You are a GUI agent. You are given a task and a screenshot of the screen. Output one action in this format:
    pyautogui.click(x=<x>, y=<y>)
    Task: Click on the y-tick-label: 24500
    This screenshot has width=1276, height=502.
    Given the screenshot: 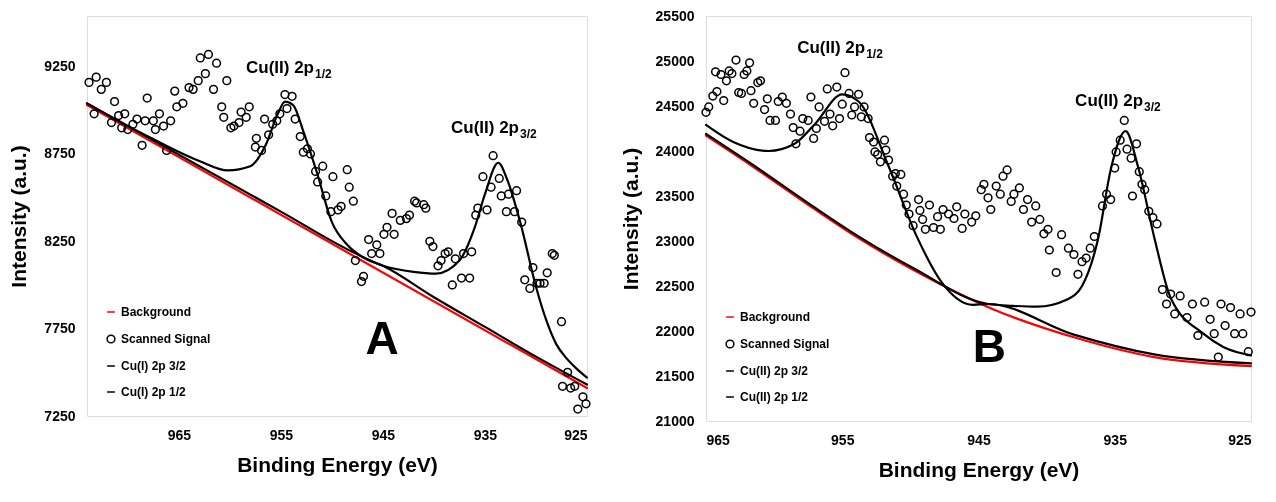 What is the action you would take?
    pyautogui.click(x=675, y=105)
    